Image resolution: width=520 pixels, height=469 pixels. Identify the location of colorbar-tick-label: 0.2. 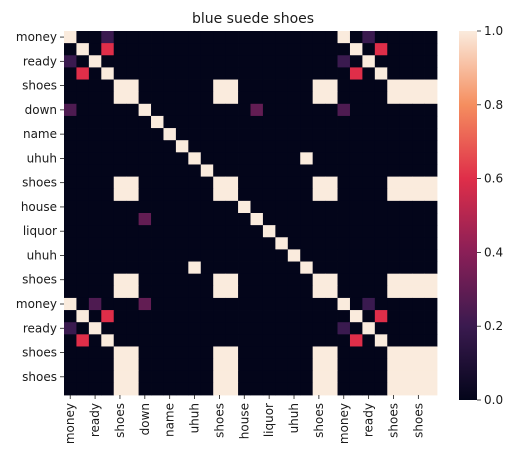
(493, 326).